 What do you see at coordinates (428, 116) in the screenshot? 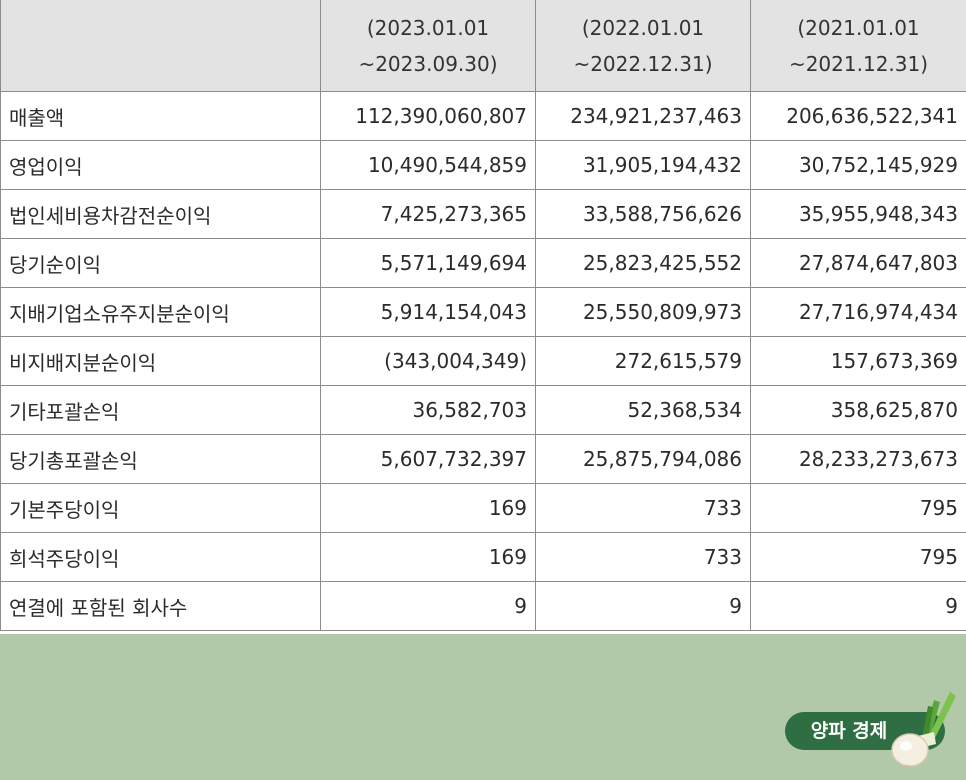
I see `value-2023: 112,390,060,807` at bounding box center [428, 116].